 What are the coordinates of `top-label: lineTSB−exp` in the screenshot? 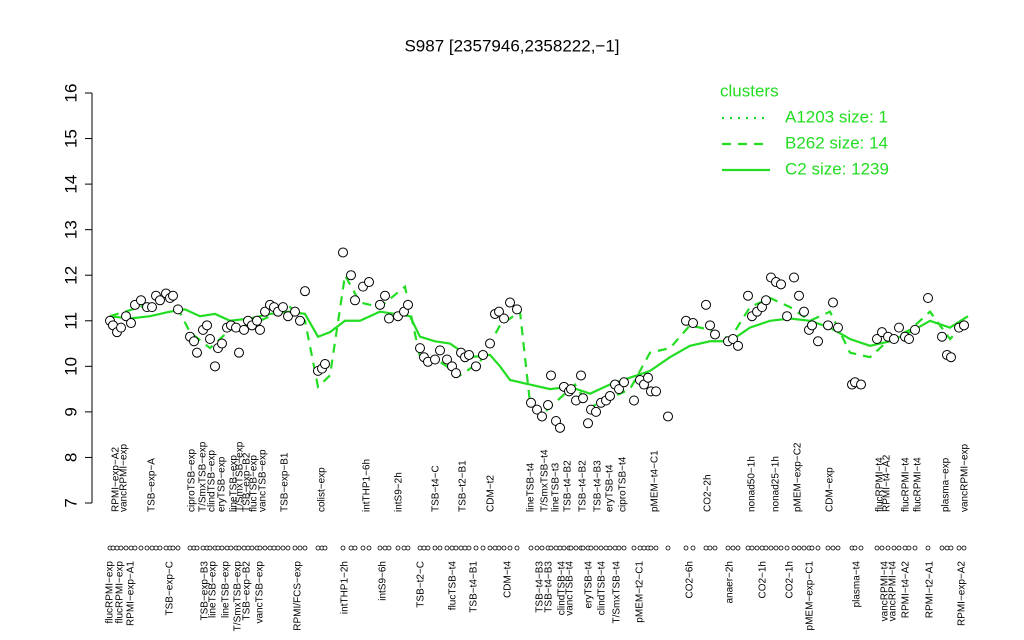 It's located at (234, 483).